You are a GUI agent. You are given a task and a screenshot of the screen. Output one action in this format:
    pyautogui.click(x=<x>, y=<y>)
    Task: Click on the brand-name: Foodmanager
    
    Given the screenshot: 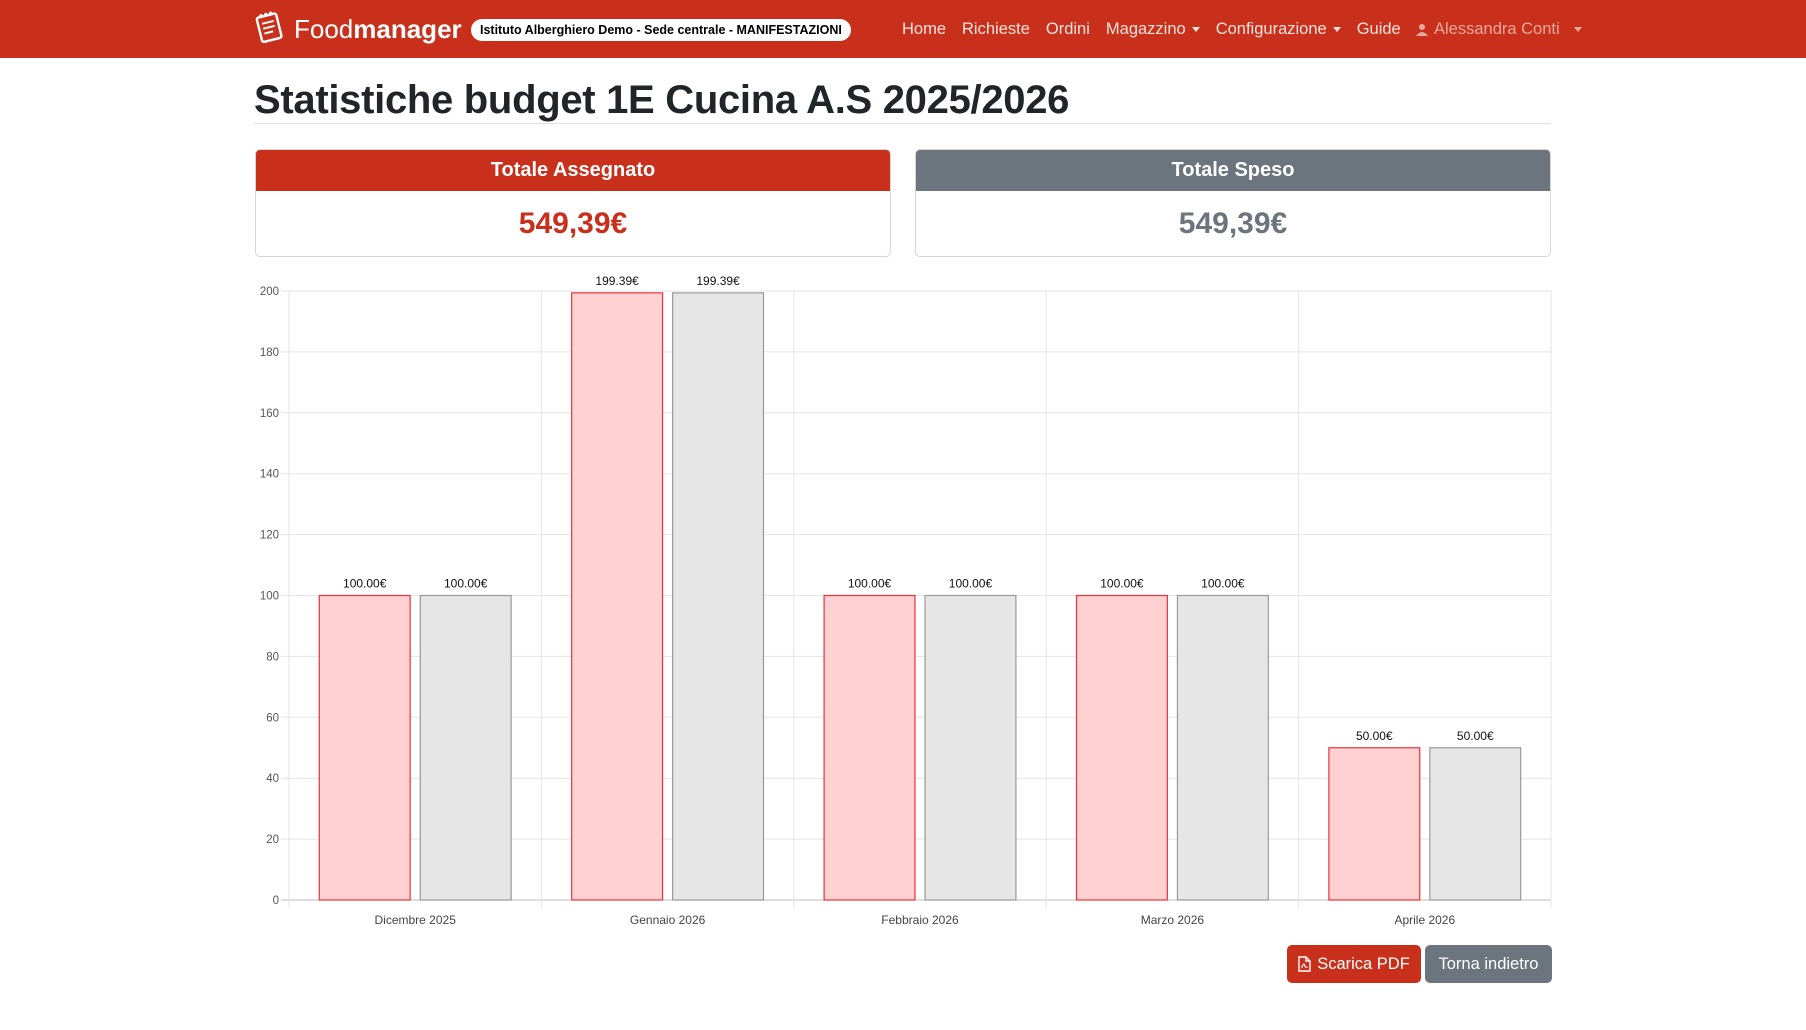 What is the action you would take?
    pyautogui.click(x=378, y=29)
    